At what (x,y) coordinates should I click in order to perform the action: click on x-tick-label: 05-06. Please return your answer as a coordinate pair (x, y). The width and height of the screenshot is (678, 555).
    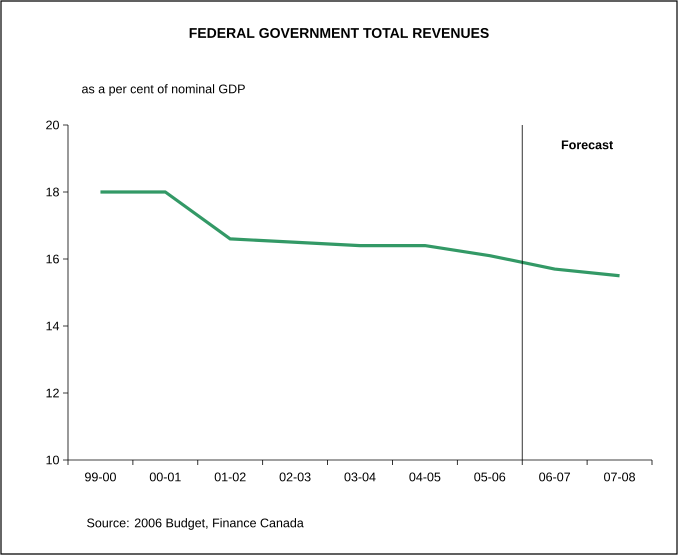
    Looking at the image, I should click on (490, 477).